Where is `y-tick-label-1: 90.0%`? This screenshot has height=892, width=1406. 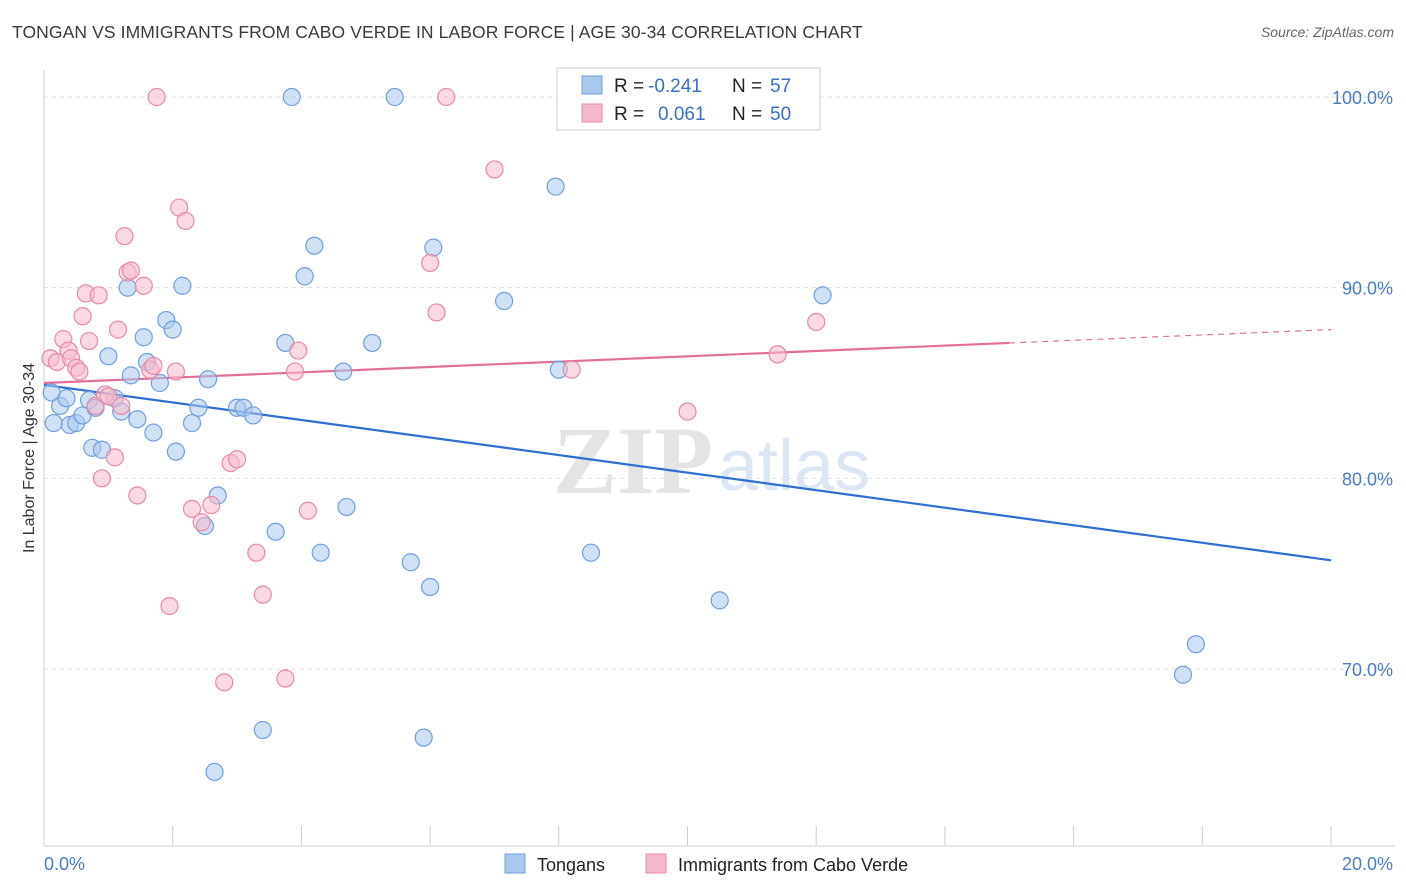
y-tick-label-1: 90.0% is located at coordinates (1367, 289).